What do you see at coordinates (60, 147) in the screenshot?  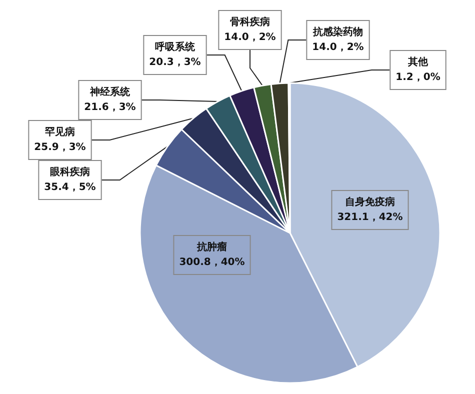 I see `data-label: 25.9，3%` at bounding box center [60, 147].